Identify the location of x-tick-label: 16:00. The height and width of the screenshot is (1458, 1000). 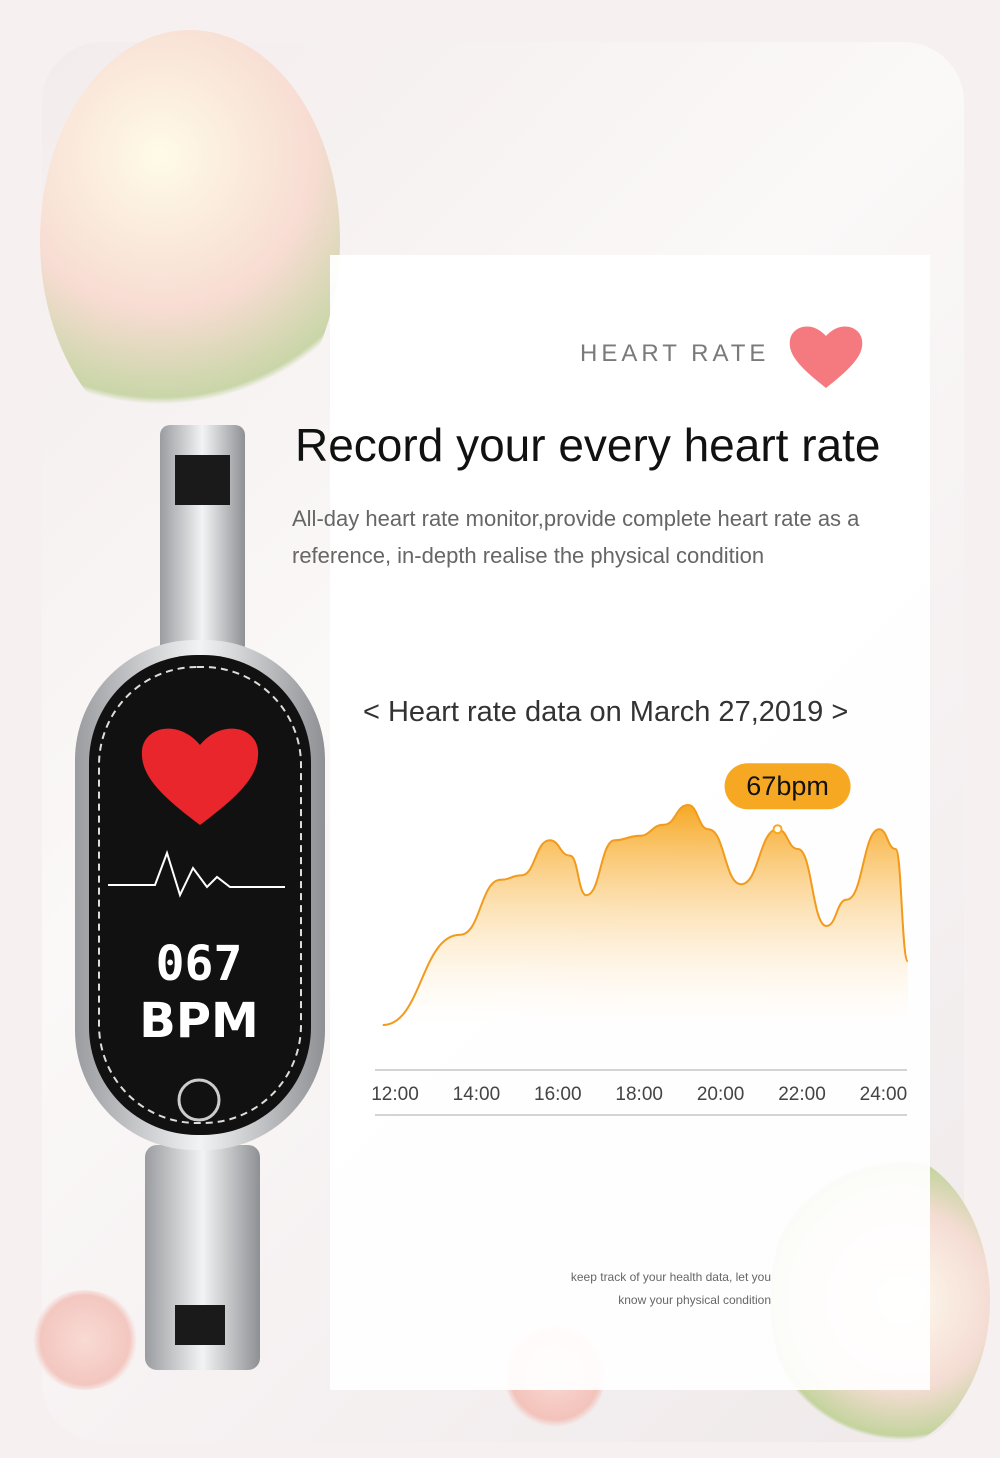
(558, 1094).